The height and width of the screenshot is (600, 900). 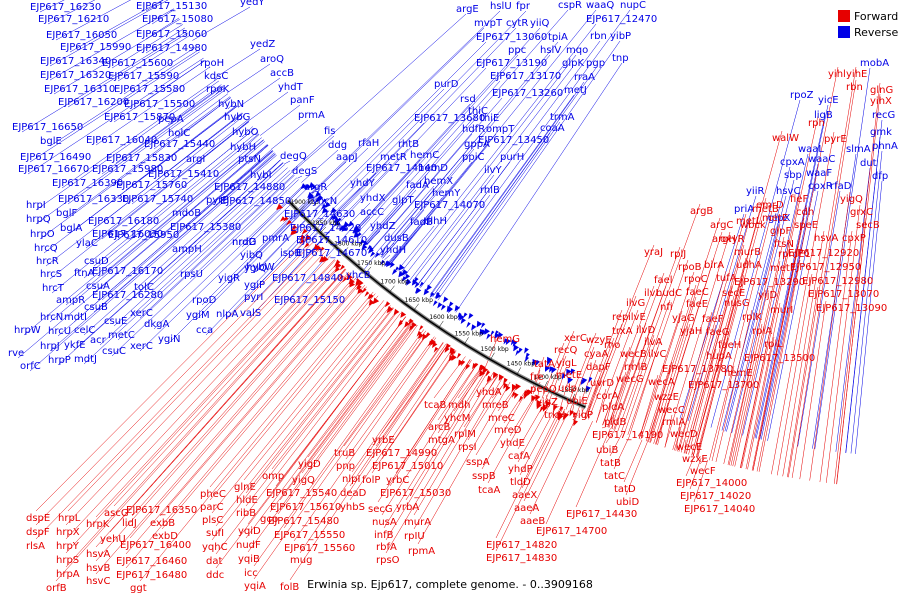 I want to click on reverse-gene-label: accC, so click(x=372, y=212).